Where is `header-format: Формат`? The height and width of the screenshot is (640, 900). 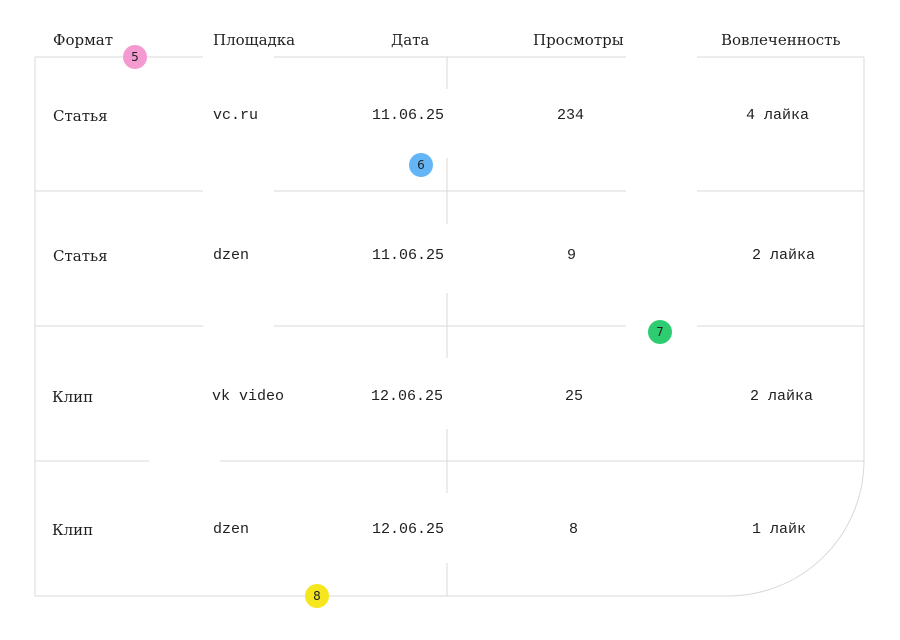
header-format: Формат is located at coordinates (83, 40).